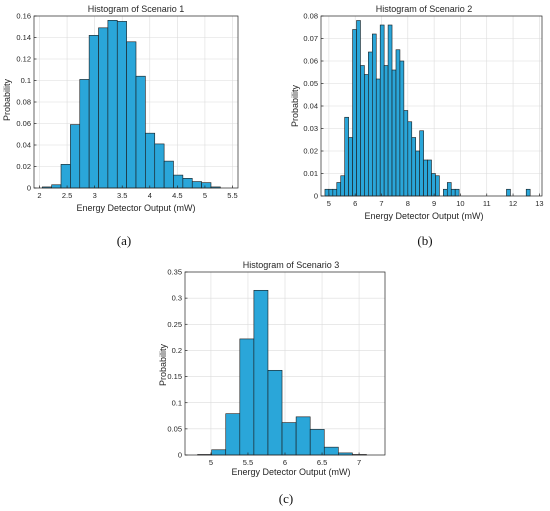 This screenshot has width=550, height=511. What do you see at coordinates (150, 195) in the screenshot?
I see `x-tick-label-scenario-1: 4` at bounding box center [150, 195].